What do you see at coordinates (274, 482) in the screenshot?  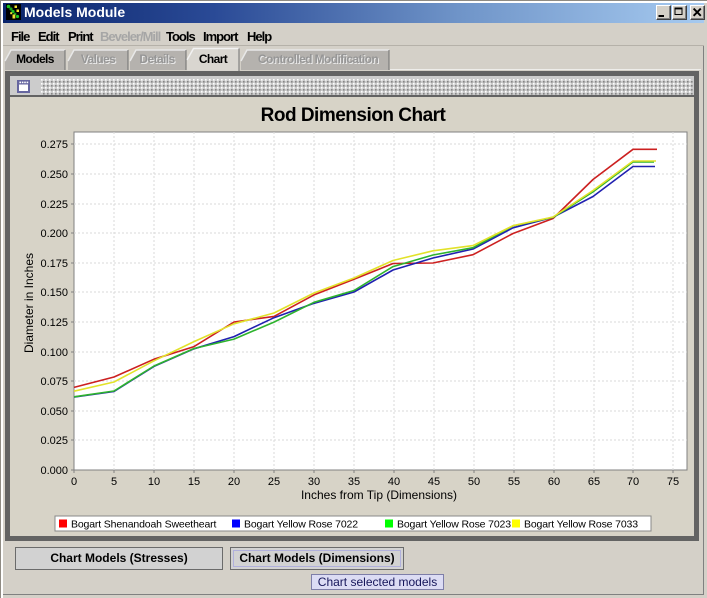 I see `svg-text: 25` at bounding box center [274, 482].